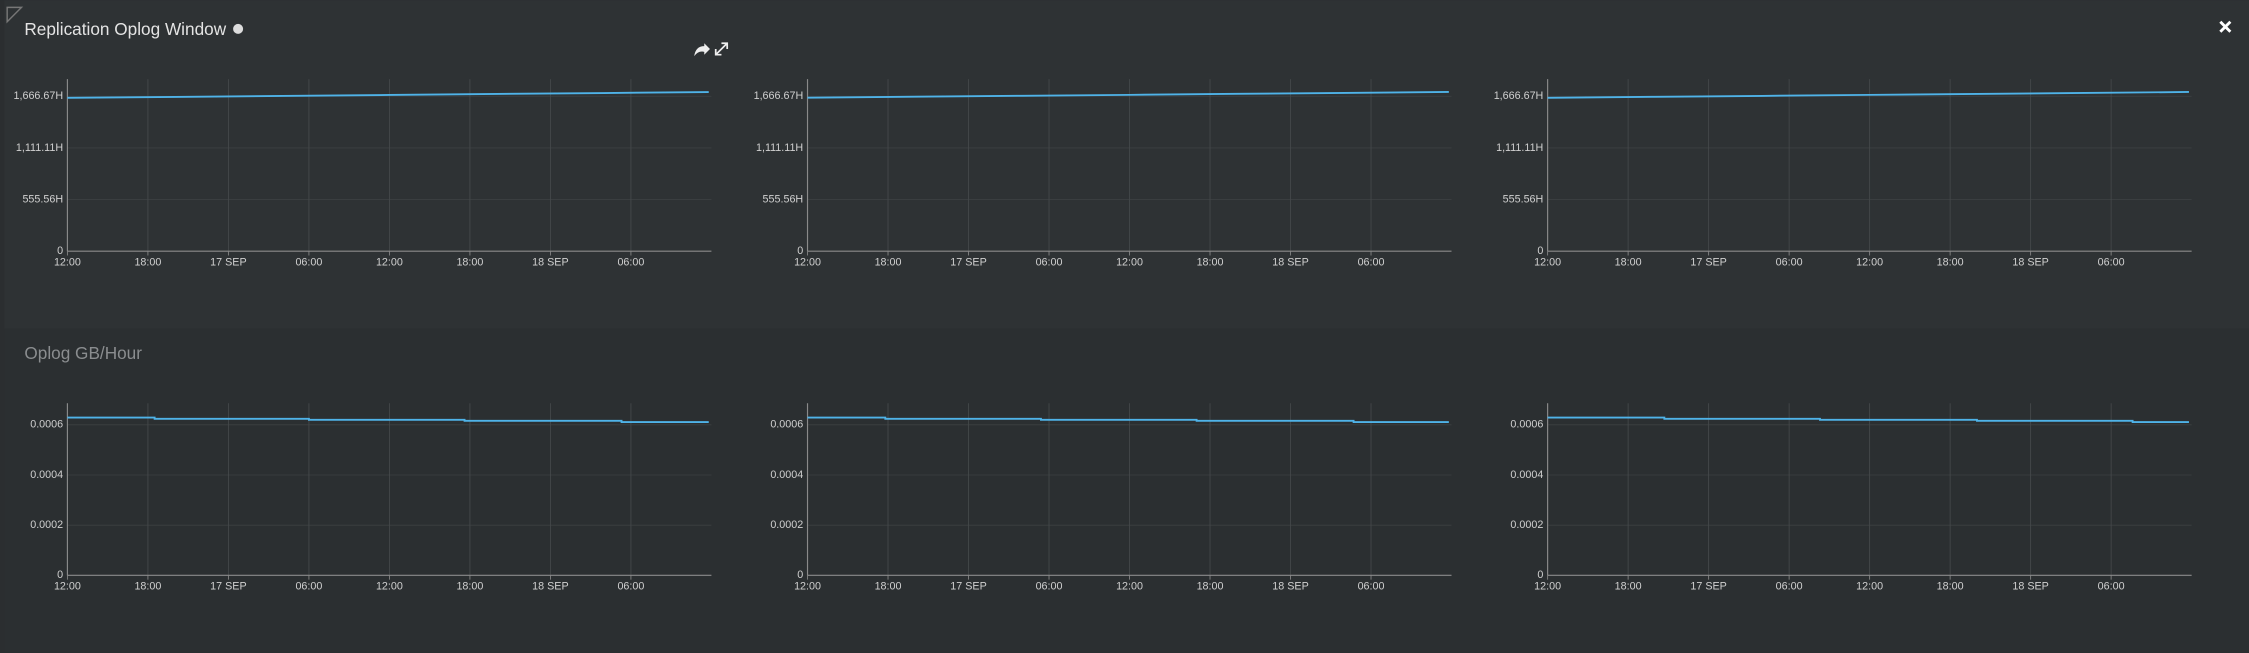 The height and width of the screenshot is (653, 2249). What do you see at coordinates (238, 28) in the screenshot?
I see `info-icon` at bounding box center [238, 28].